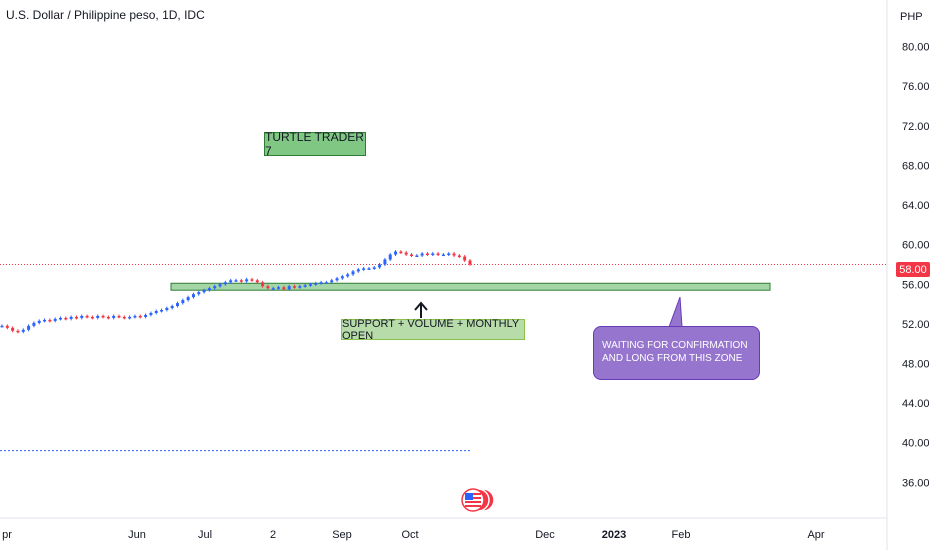 The width and height of the screenshot is (932, 550). Describe the element at coordinates (470, 286) in the screenshot. I see `support-zone-rect` at that location.